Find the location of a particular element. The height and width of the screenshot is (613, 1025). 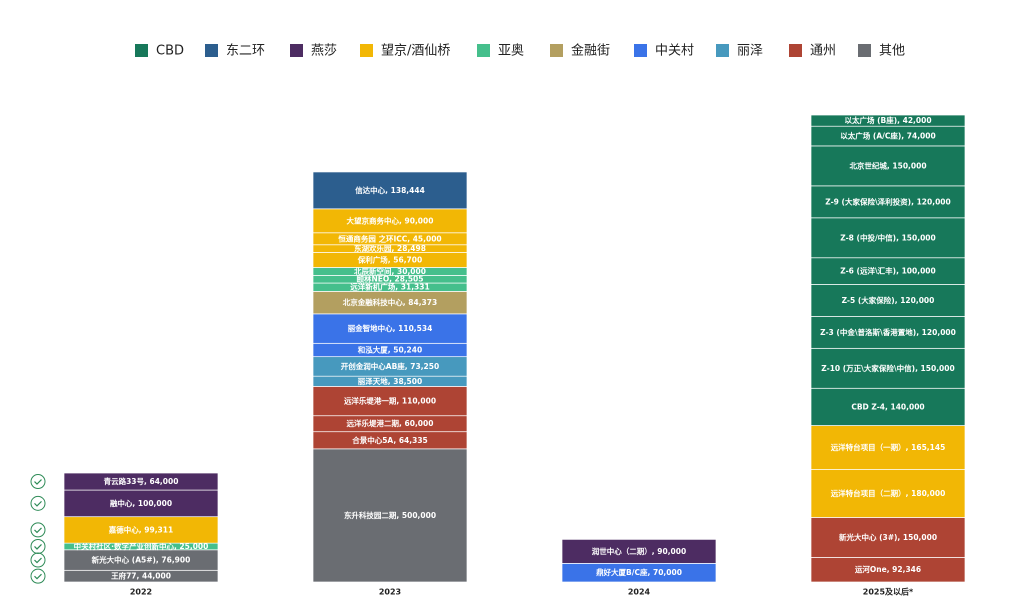

segment-label: 东升科技园二期, 500,000 is located at coordinates (390, 515).